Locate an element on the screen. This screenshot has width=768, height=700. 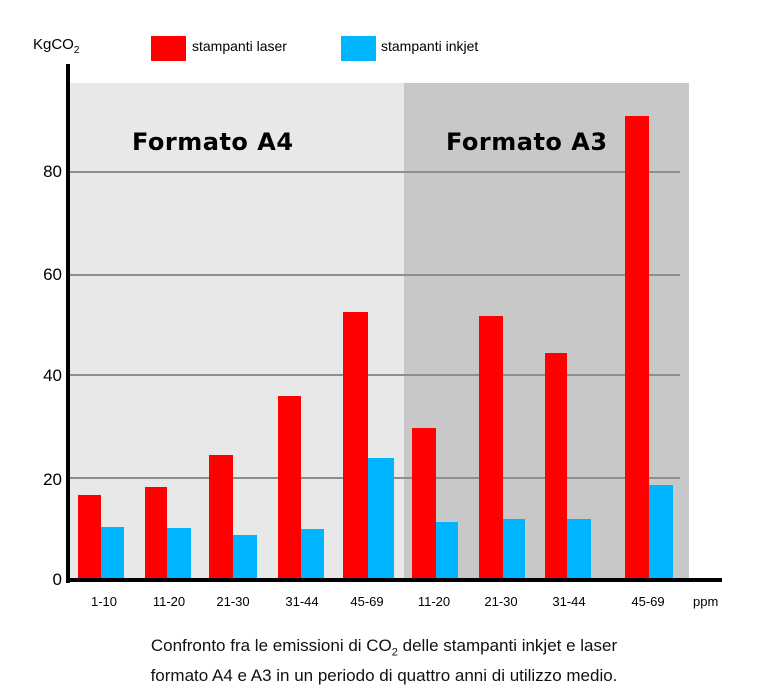
y-tick-40: 40 is located at coordinates (52, 375).